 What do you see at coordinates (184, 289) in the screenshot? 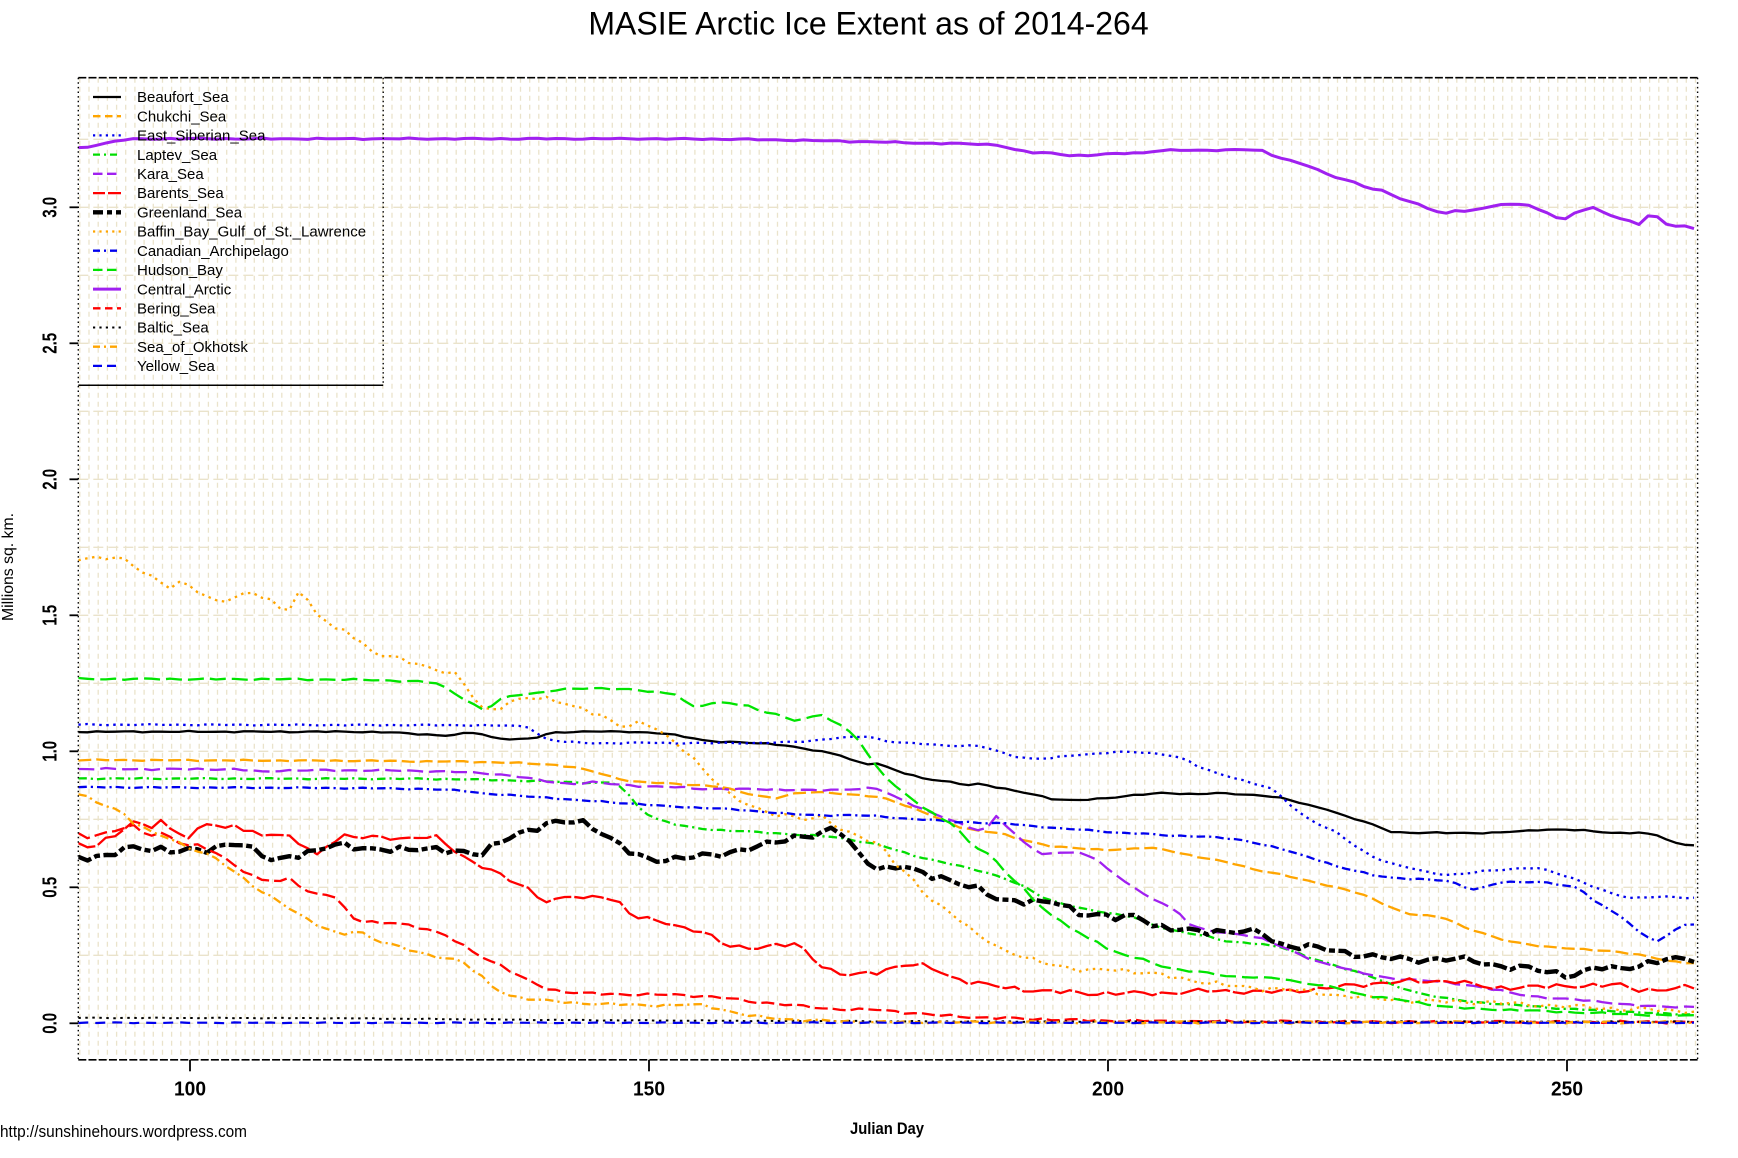
I see `svg-text: Central_Arctic` at bounding box center [184, 289].